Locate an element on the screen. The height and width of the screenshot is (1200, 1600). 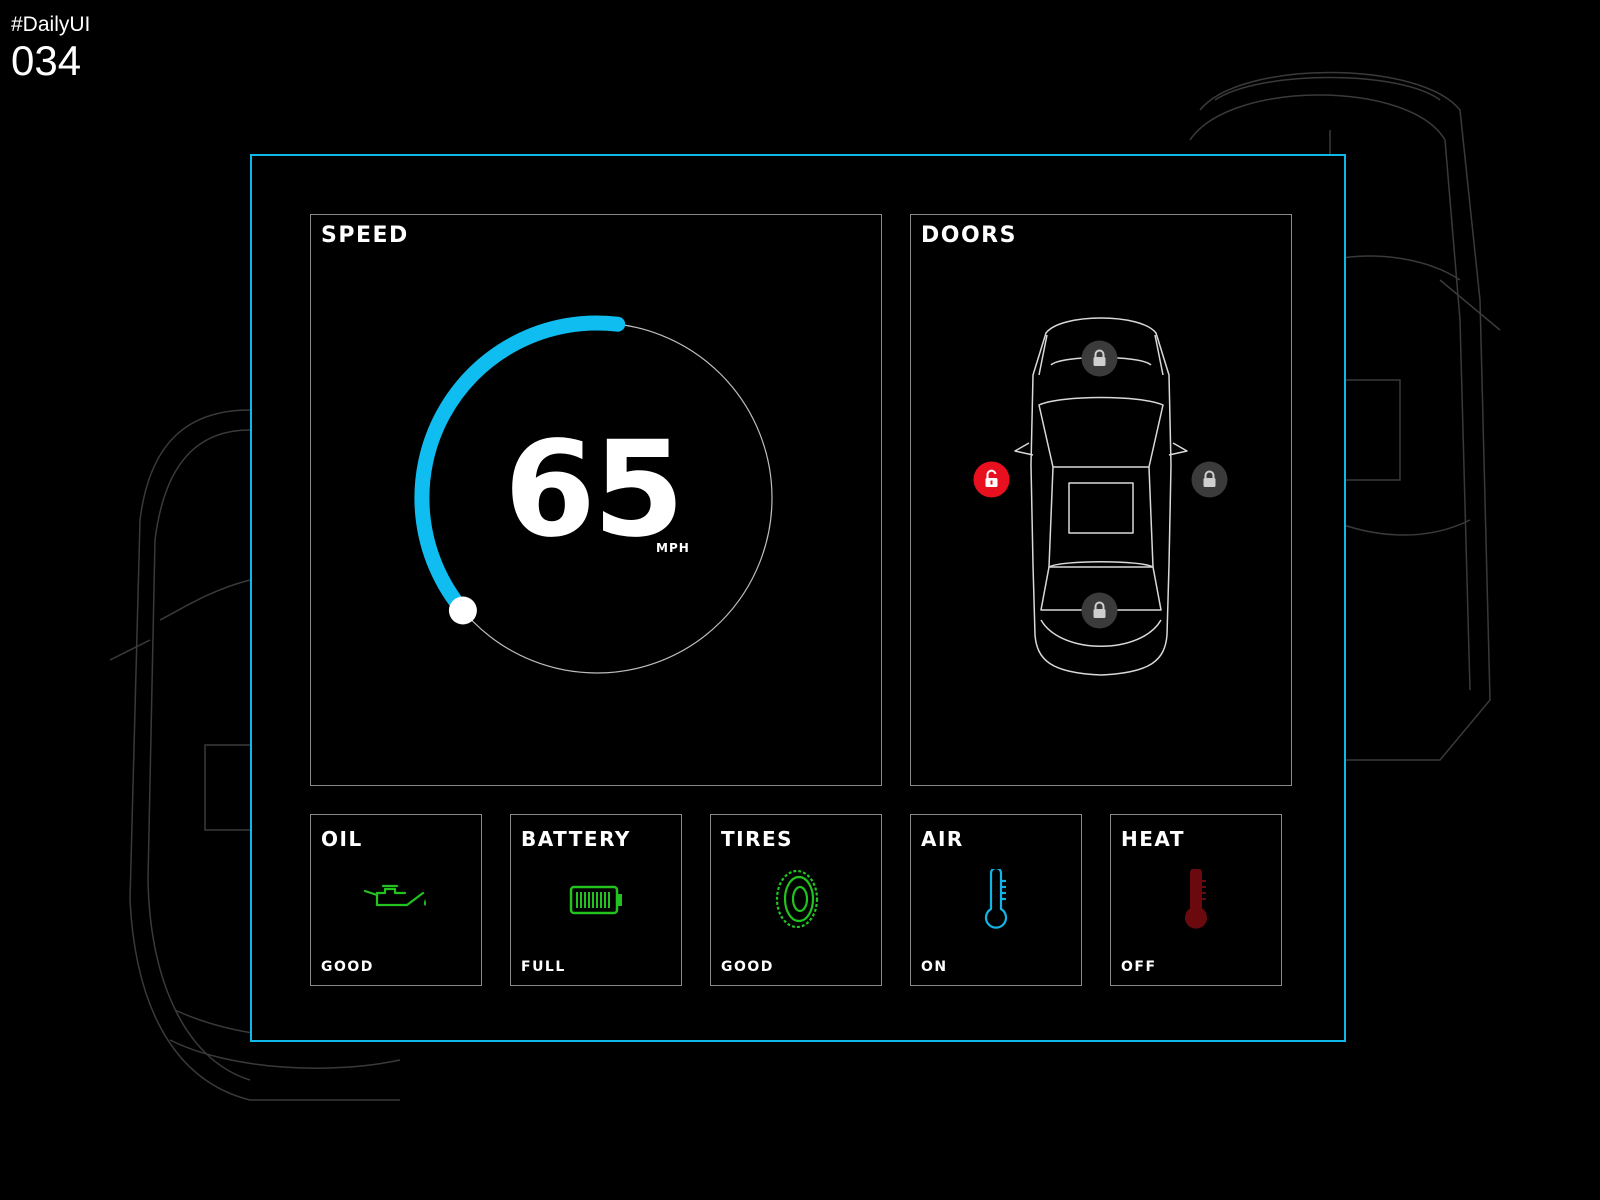
battery-status: FULL is located at coordinates (543, 967).